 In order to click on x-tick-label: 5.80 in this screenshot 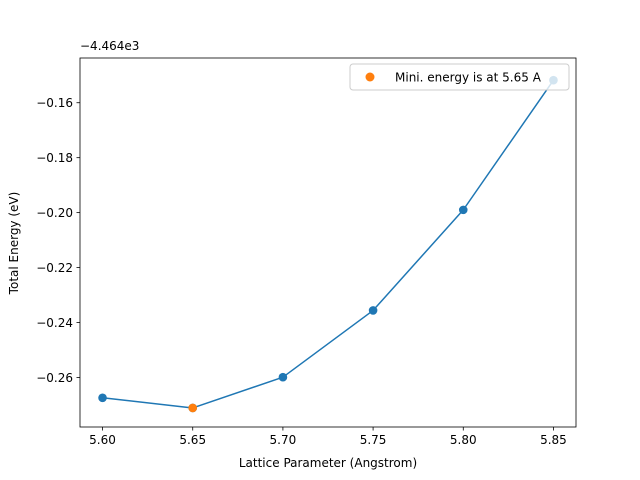, I will do `click(463, 440)`.